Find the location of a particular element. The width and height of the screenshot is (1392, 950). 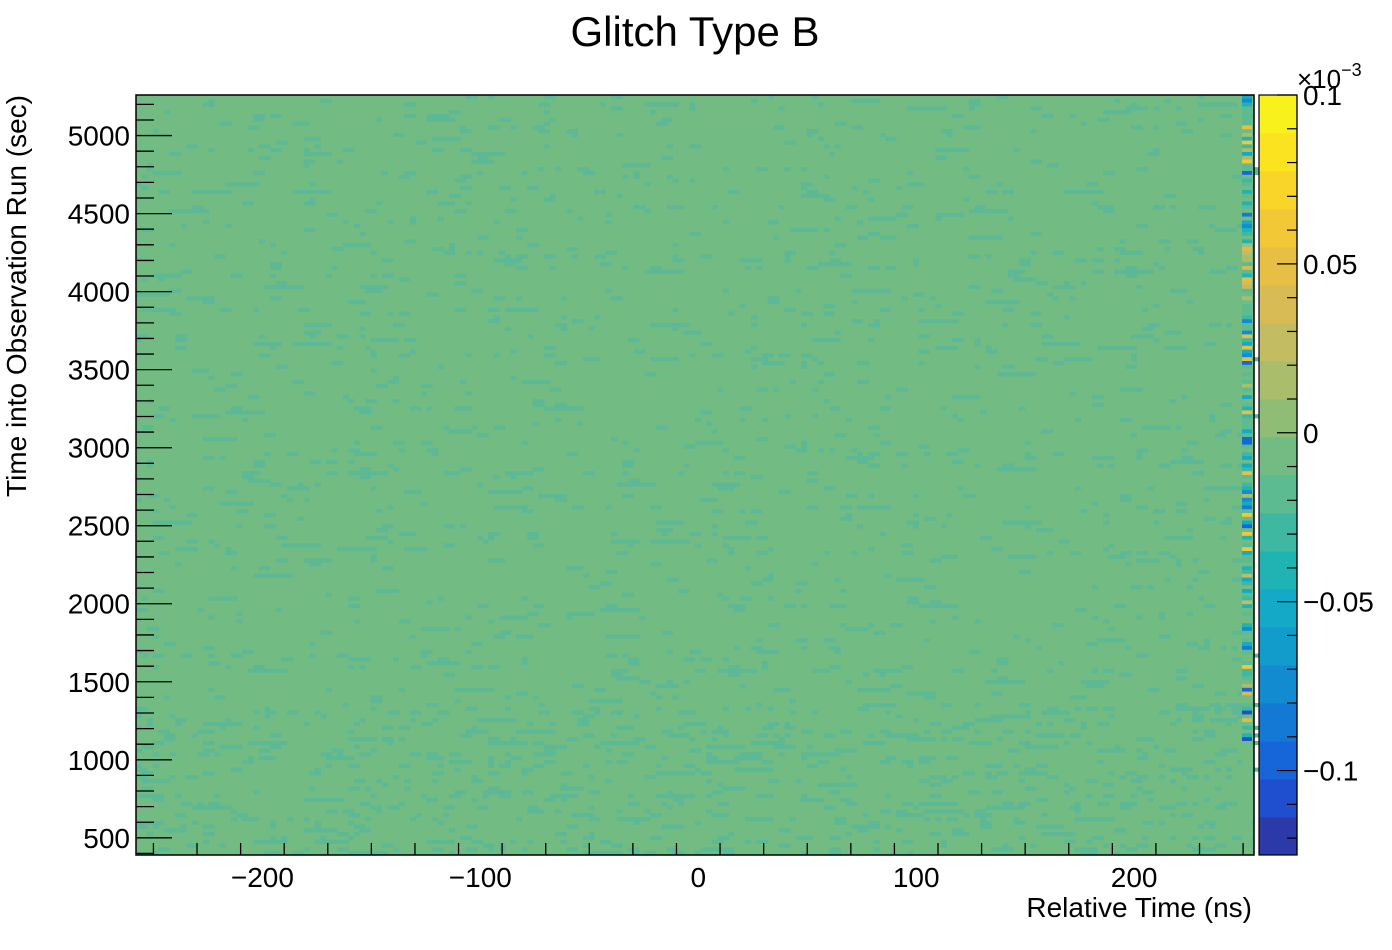

z-tick-label: 0.05 is located at coordinates (1330, 264).